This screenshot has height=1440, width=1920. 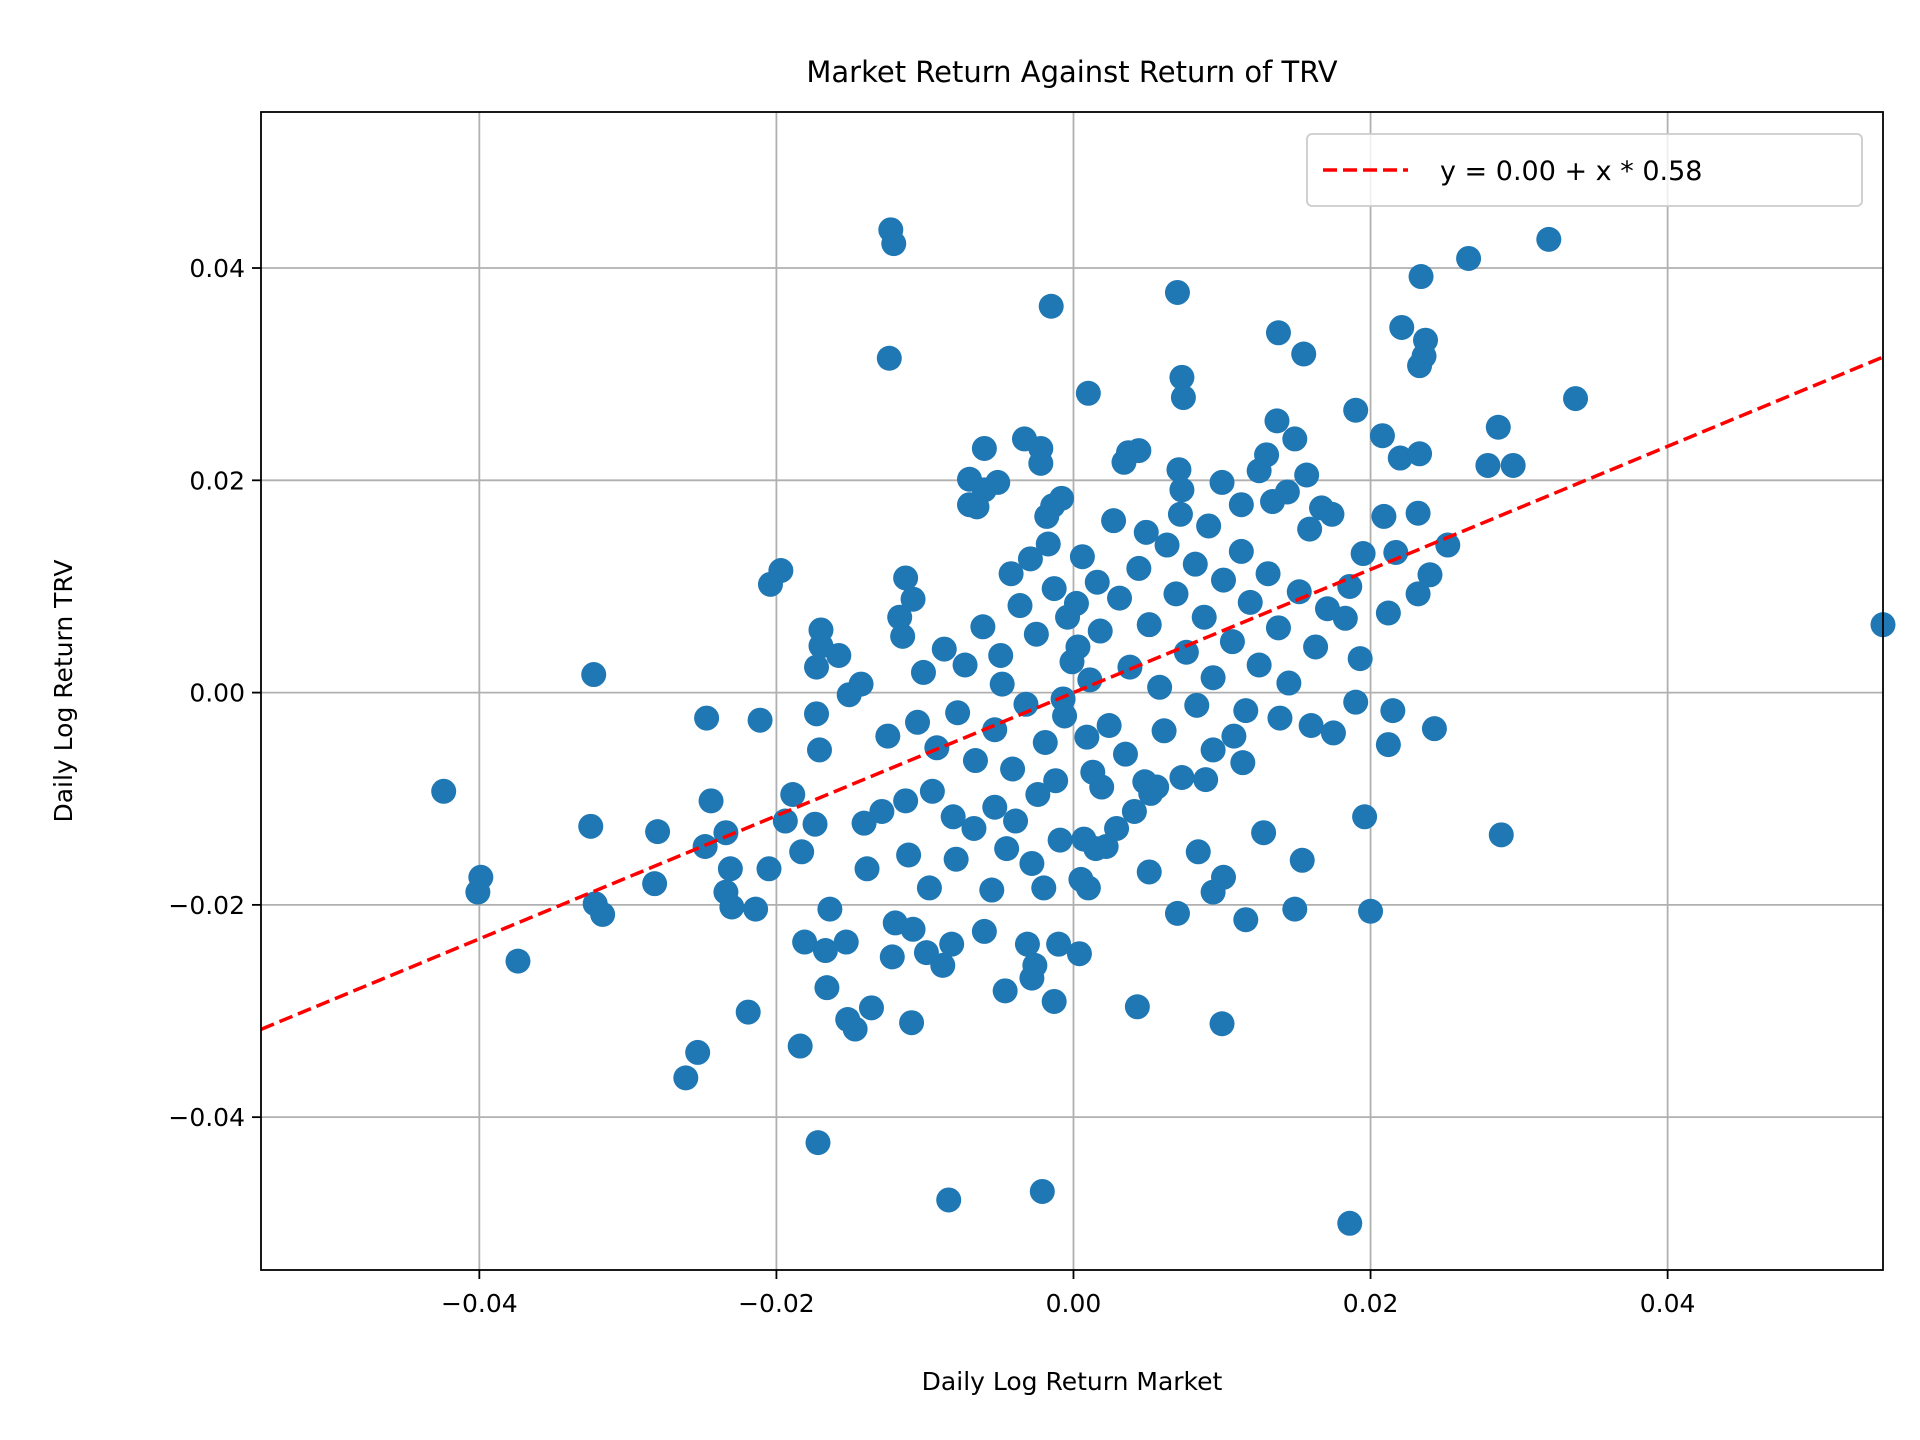 What do you see at coordinates (1571, 171) in the screenshot?
I see `legend-entry: y = 0.00 + x * 0.58` at bounding box center [1571, 171].